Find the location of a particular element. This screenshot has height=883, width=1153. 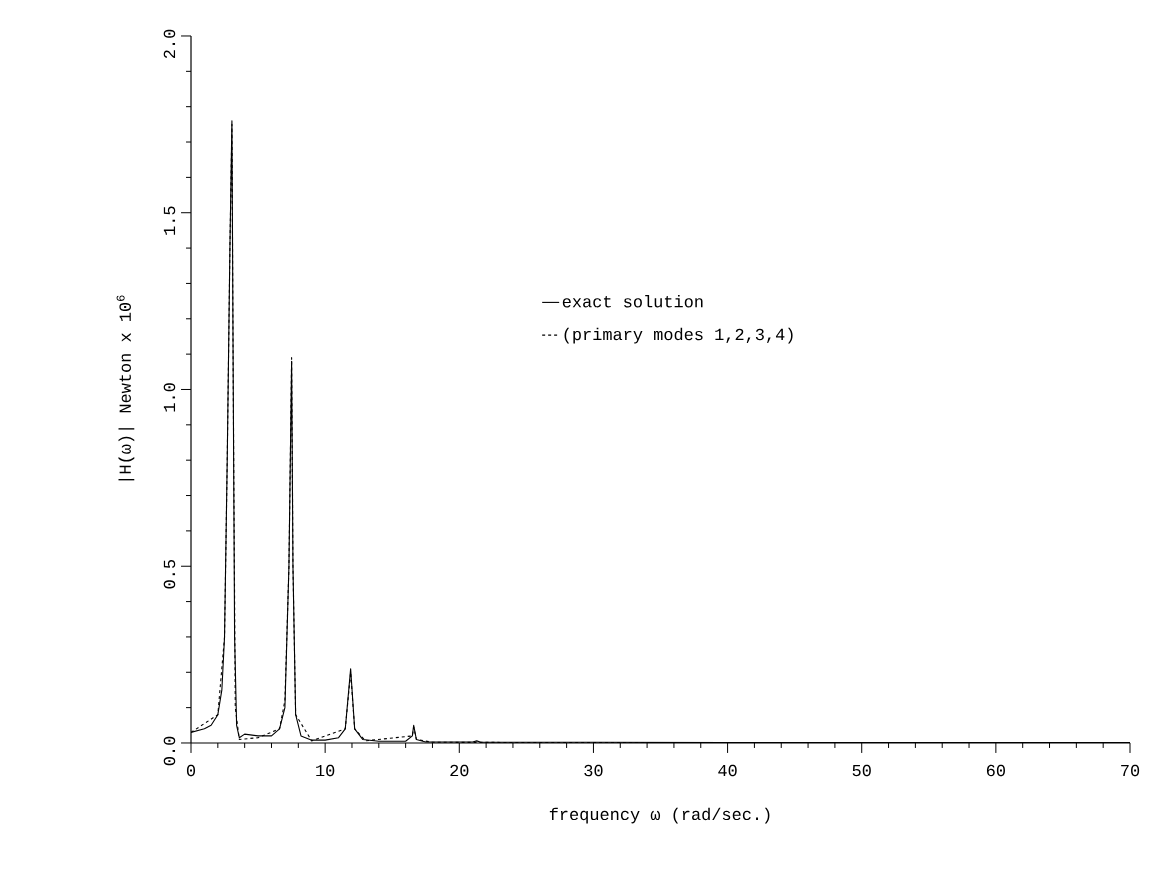

y-axis-title: |H(ω)| Newton x 10$^{6}$ is located at coordinates (125, 388).